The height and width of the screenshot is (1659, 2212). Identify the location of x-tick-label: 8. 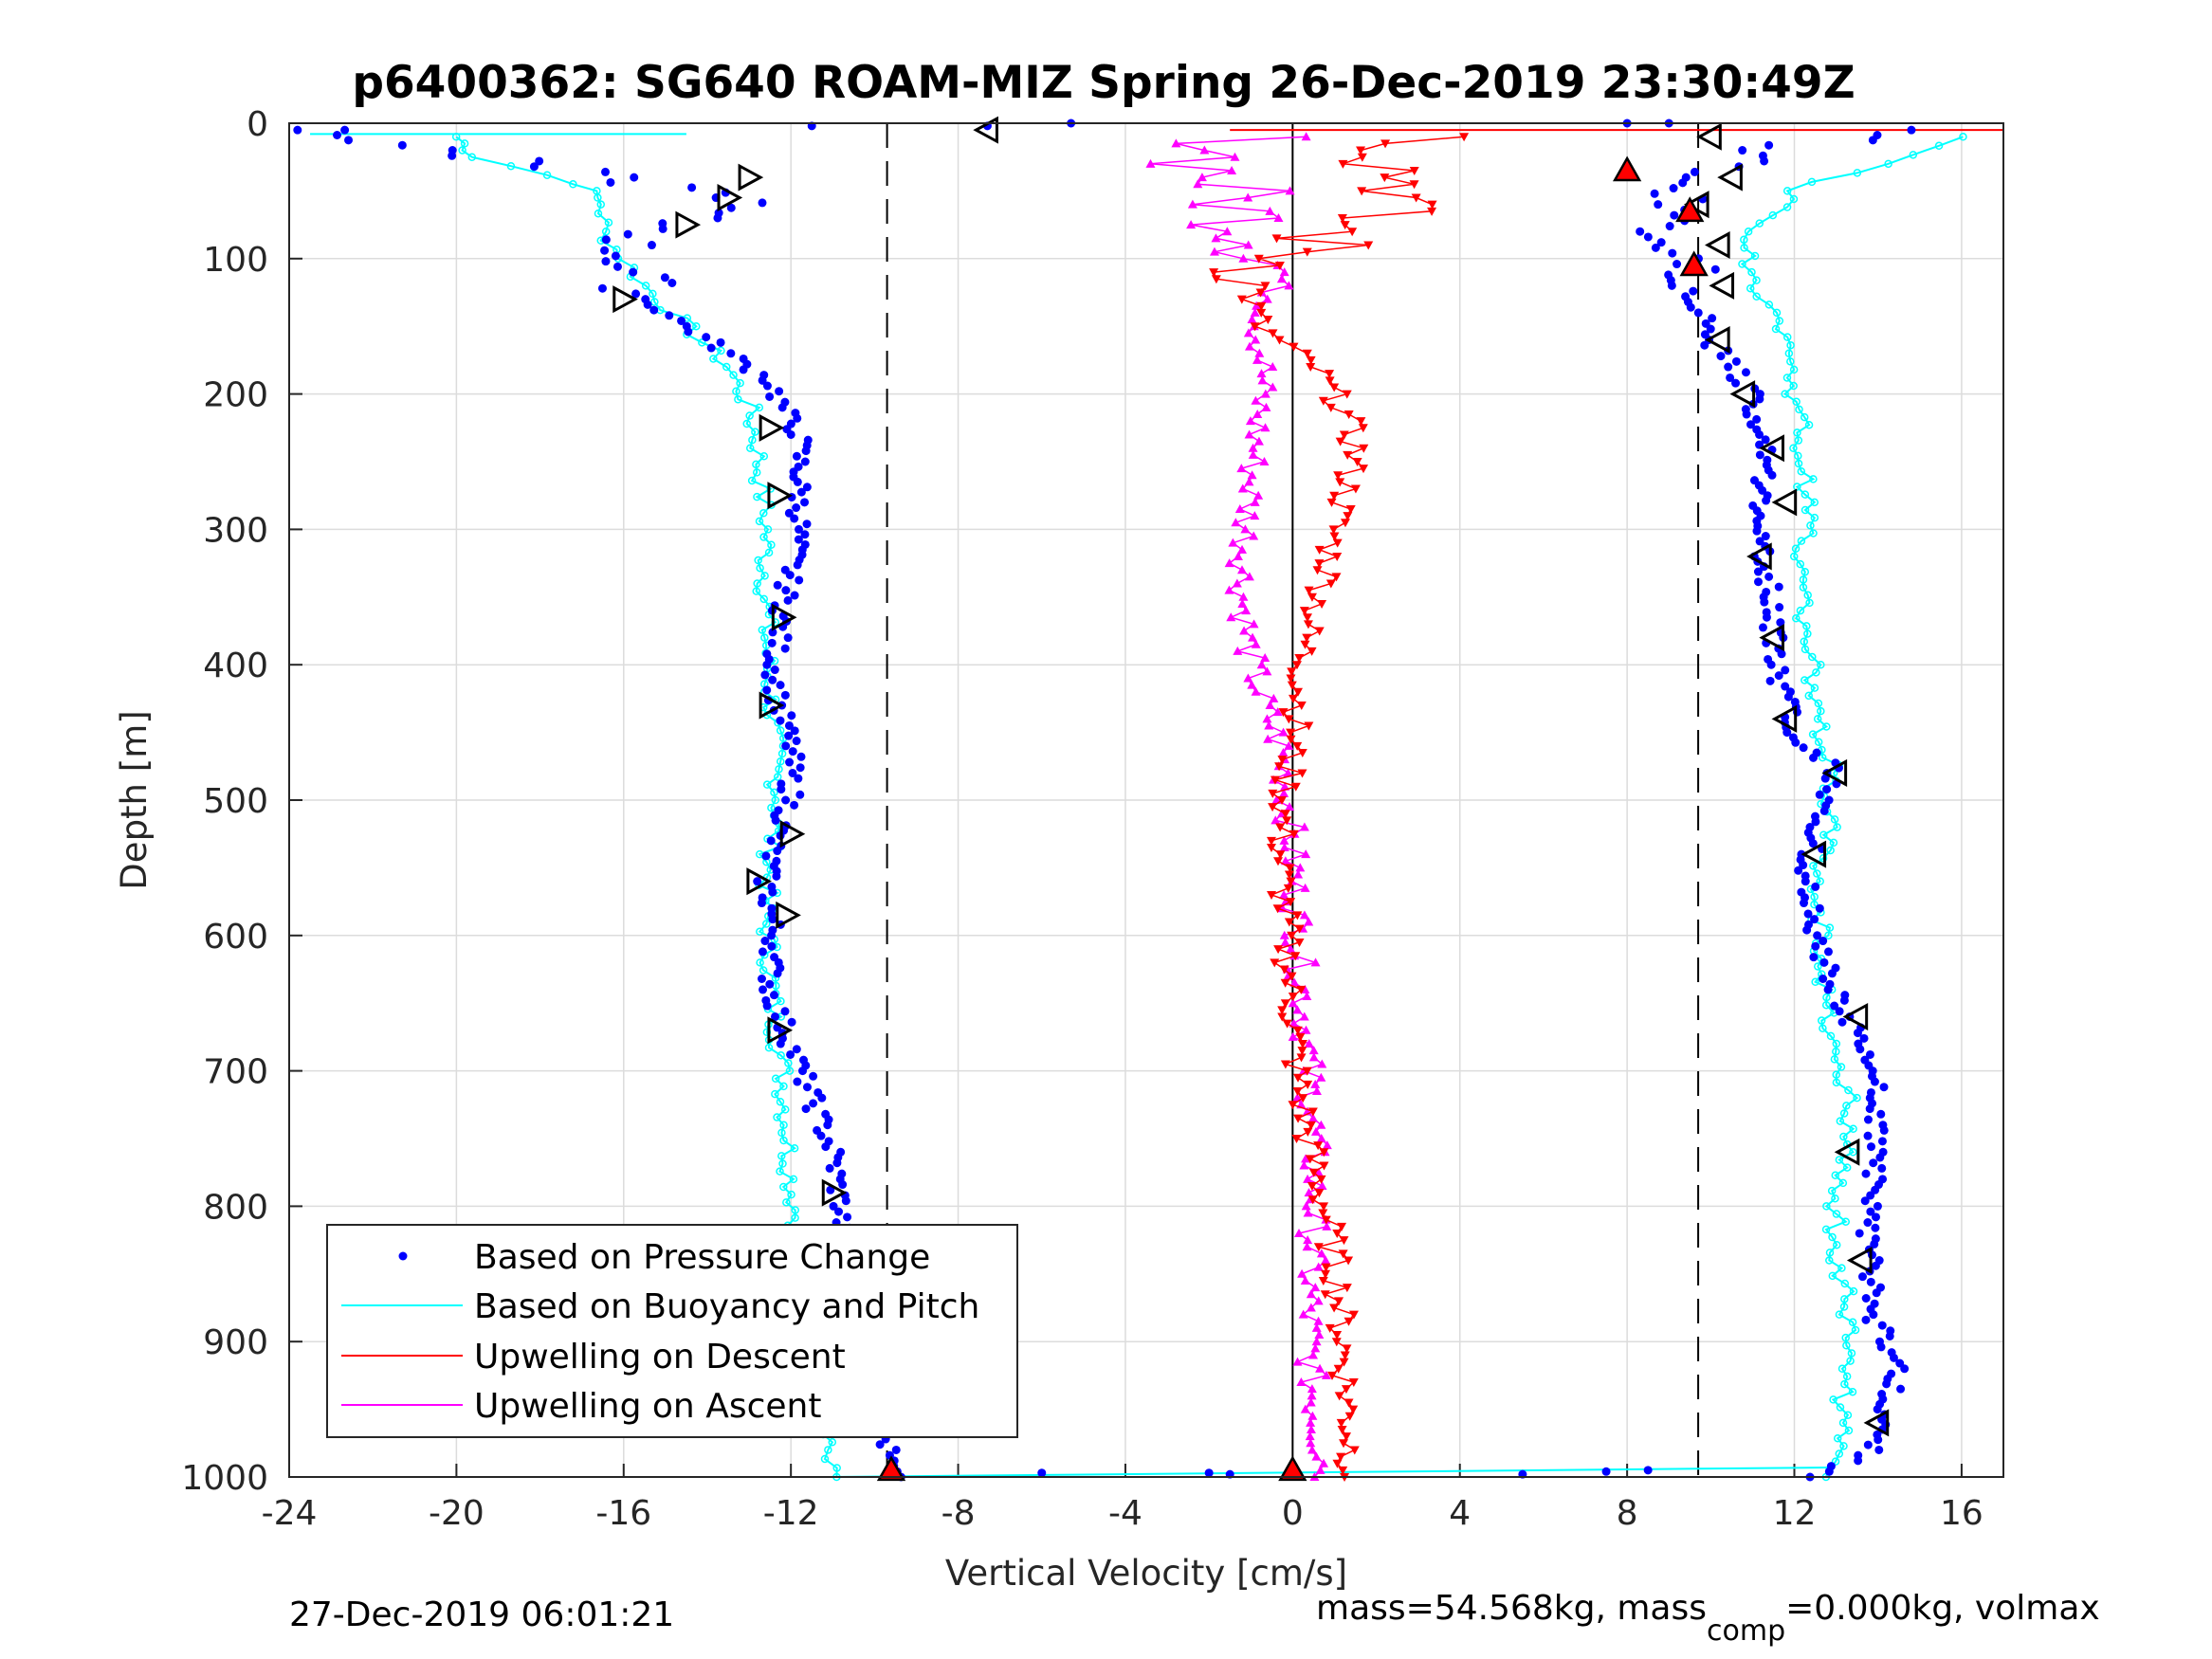
(1627, 1513).